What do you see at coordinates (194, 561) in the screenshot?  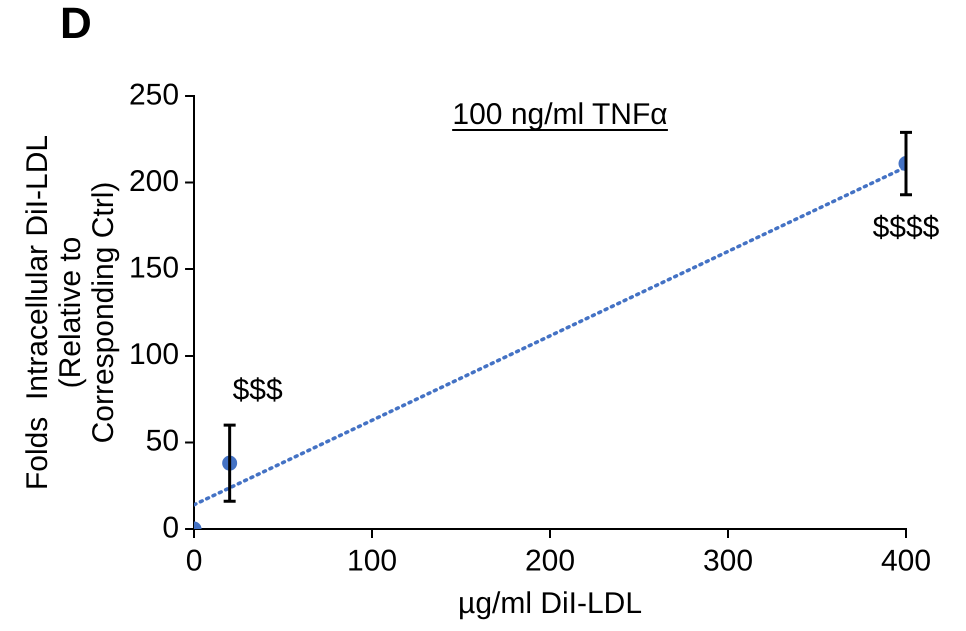 I see `x-tick-label: 0` at bounding box center [194, 561].